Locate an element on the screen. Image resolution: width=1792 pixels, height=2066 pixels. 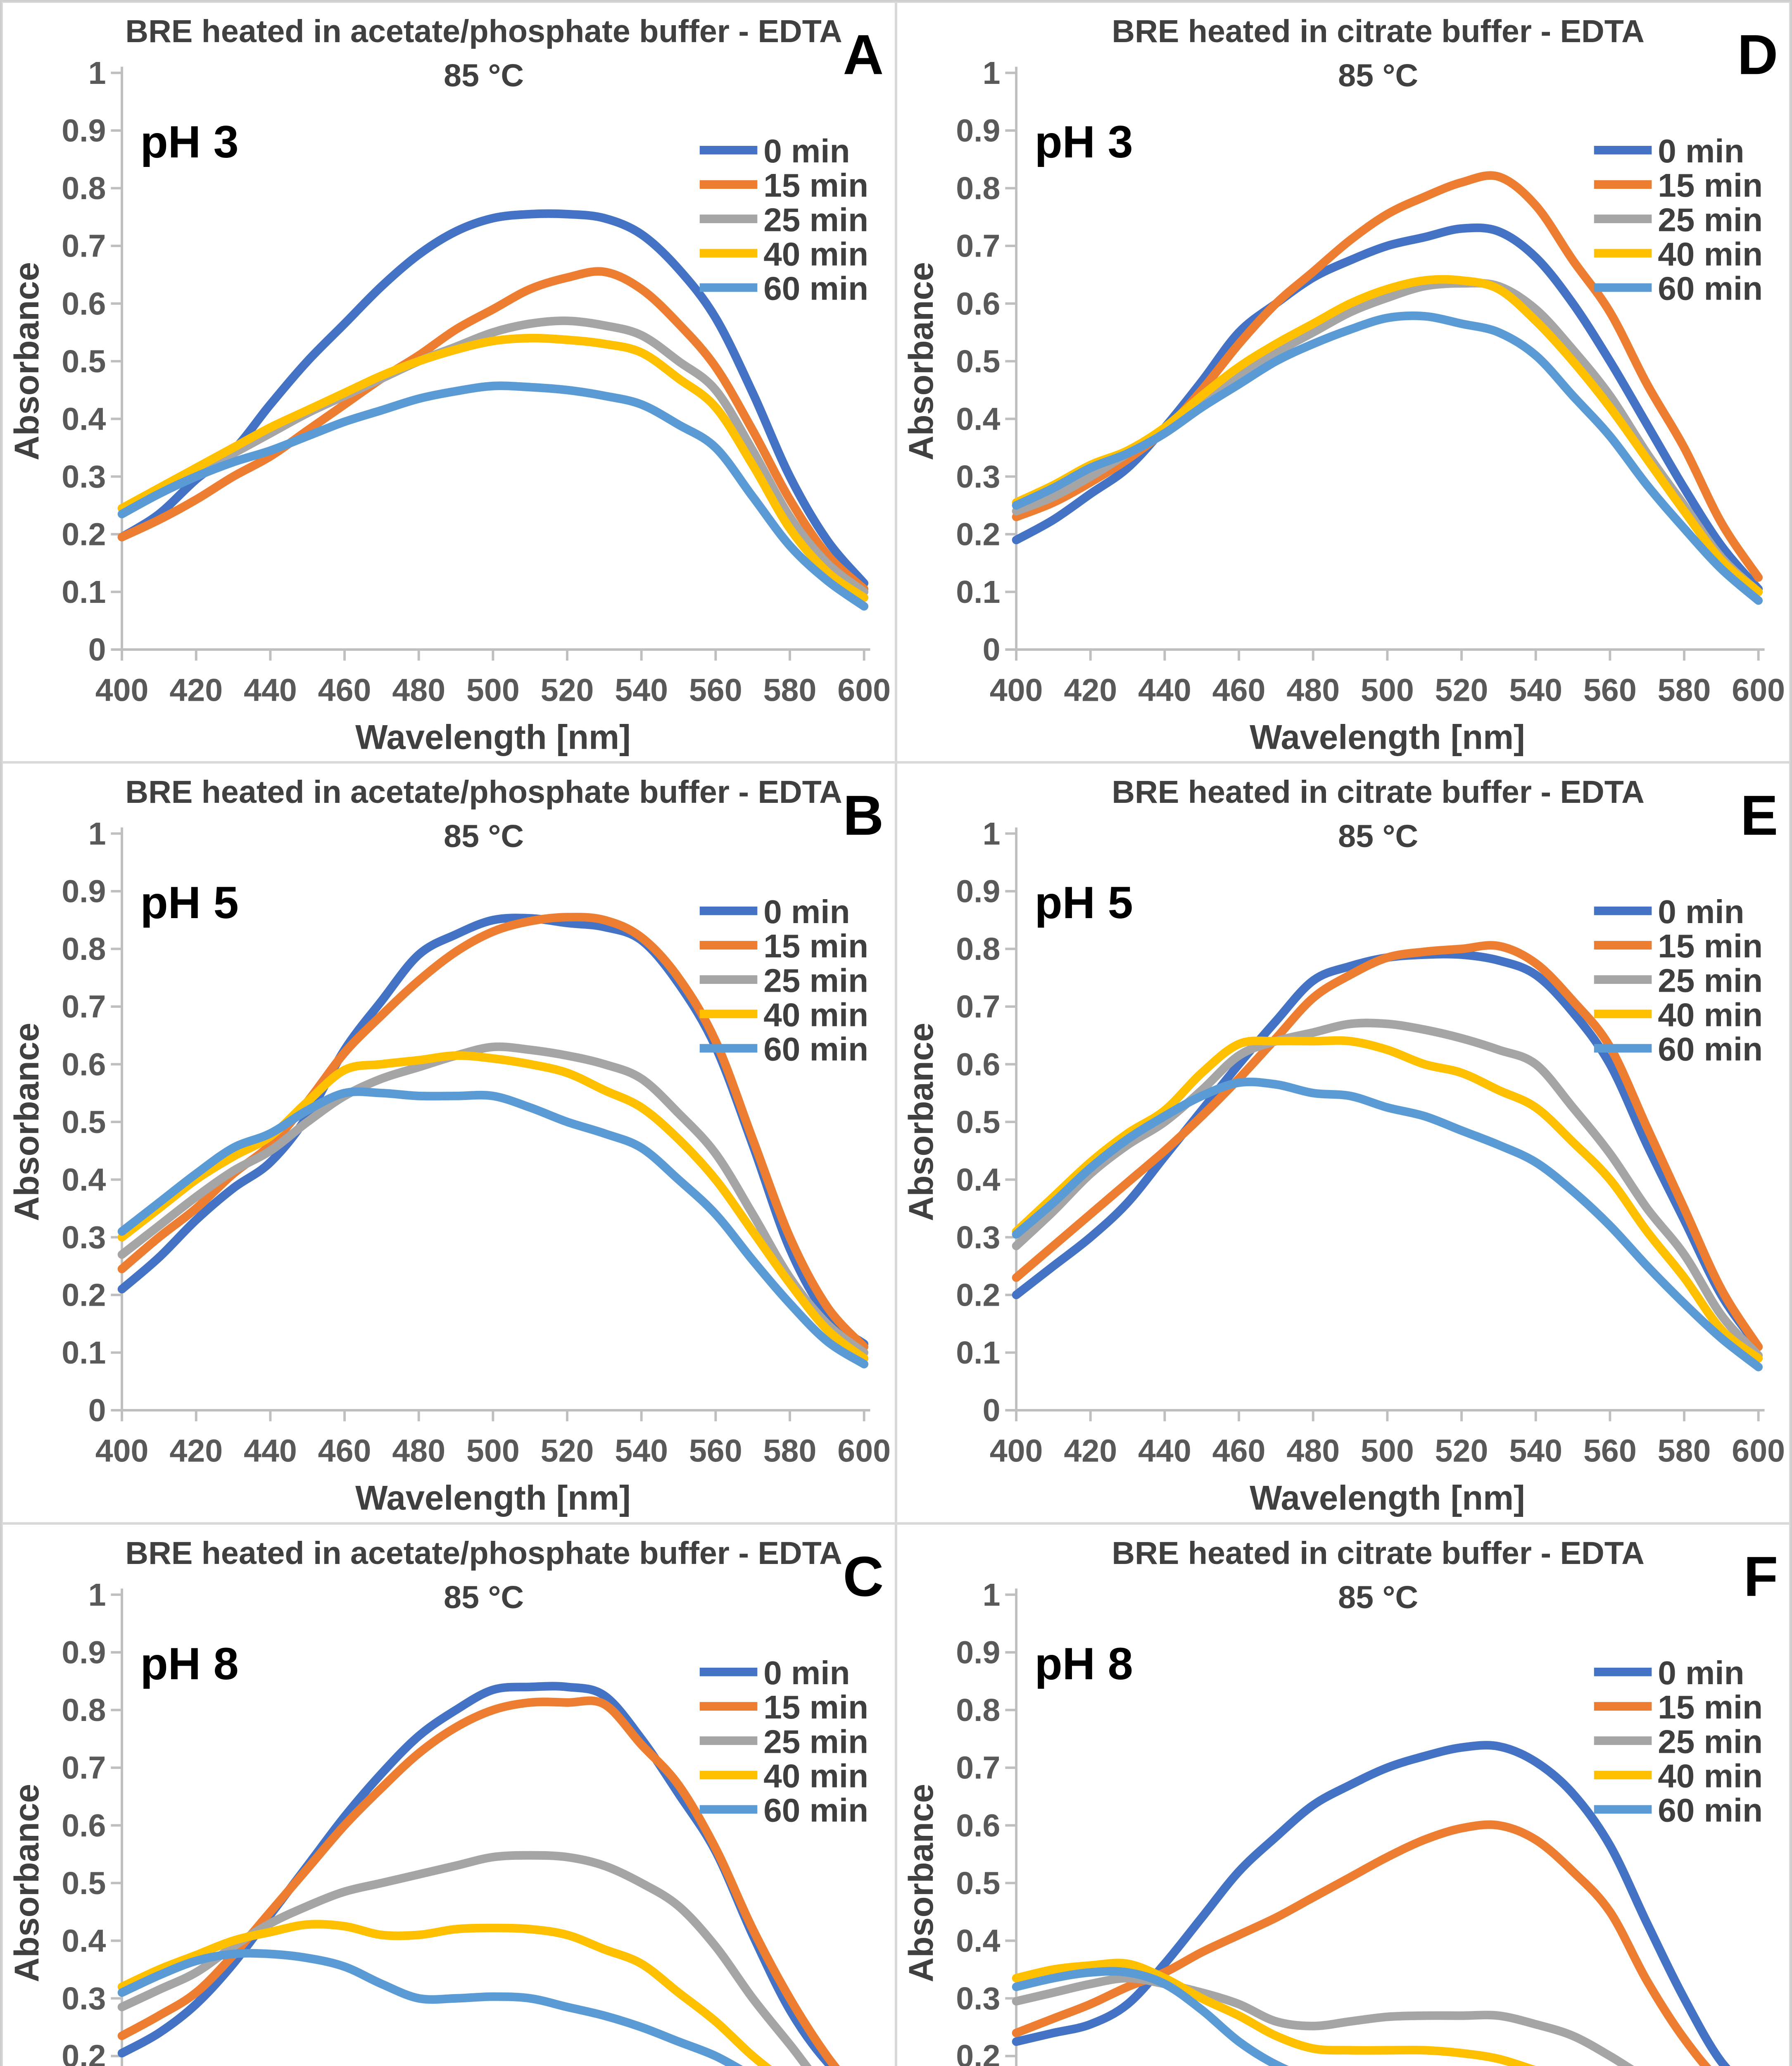
y-tick-label: 0.4 is located at coordinates (978, 1180).